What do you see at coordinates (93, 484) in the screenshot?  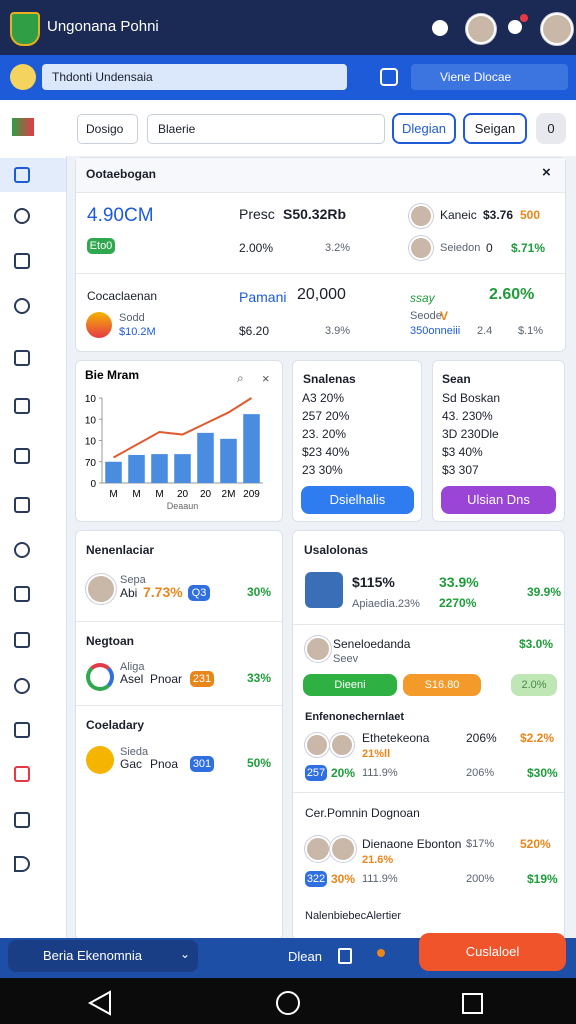 I see `y-tick-label: 0` at bounding box center [93, 484].